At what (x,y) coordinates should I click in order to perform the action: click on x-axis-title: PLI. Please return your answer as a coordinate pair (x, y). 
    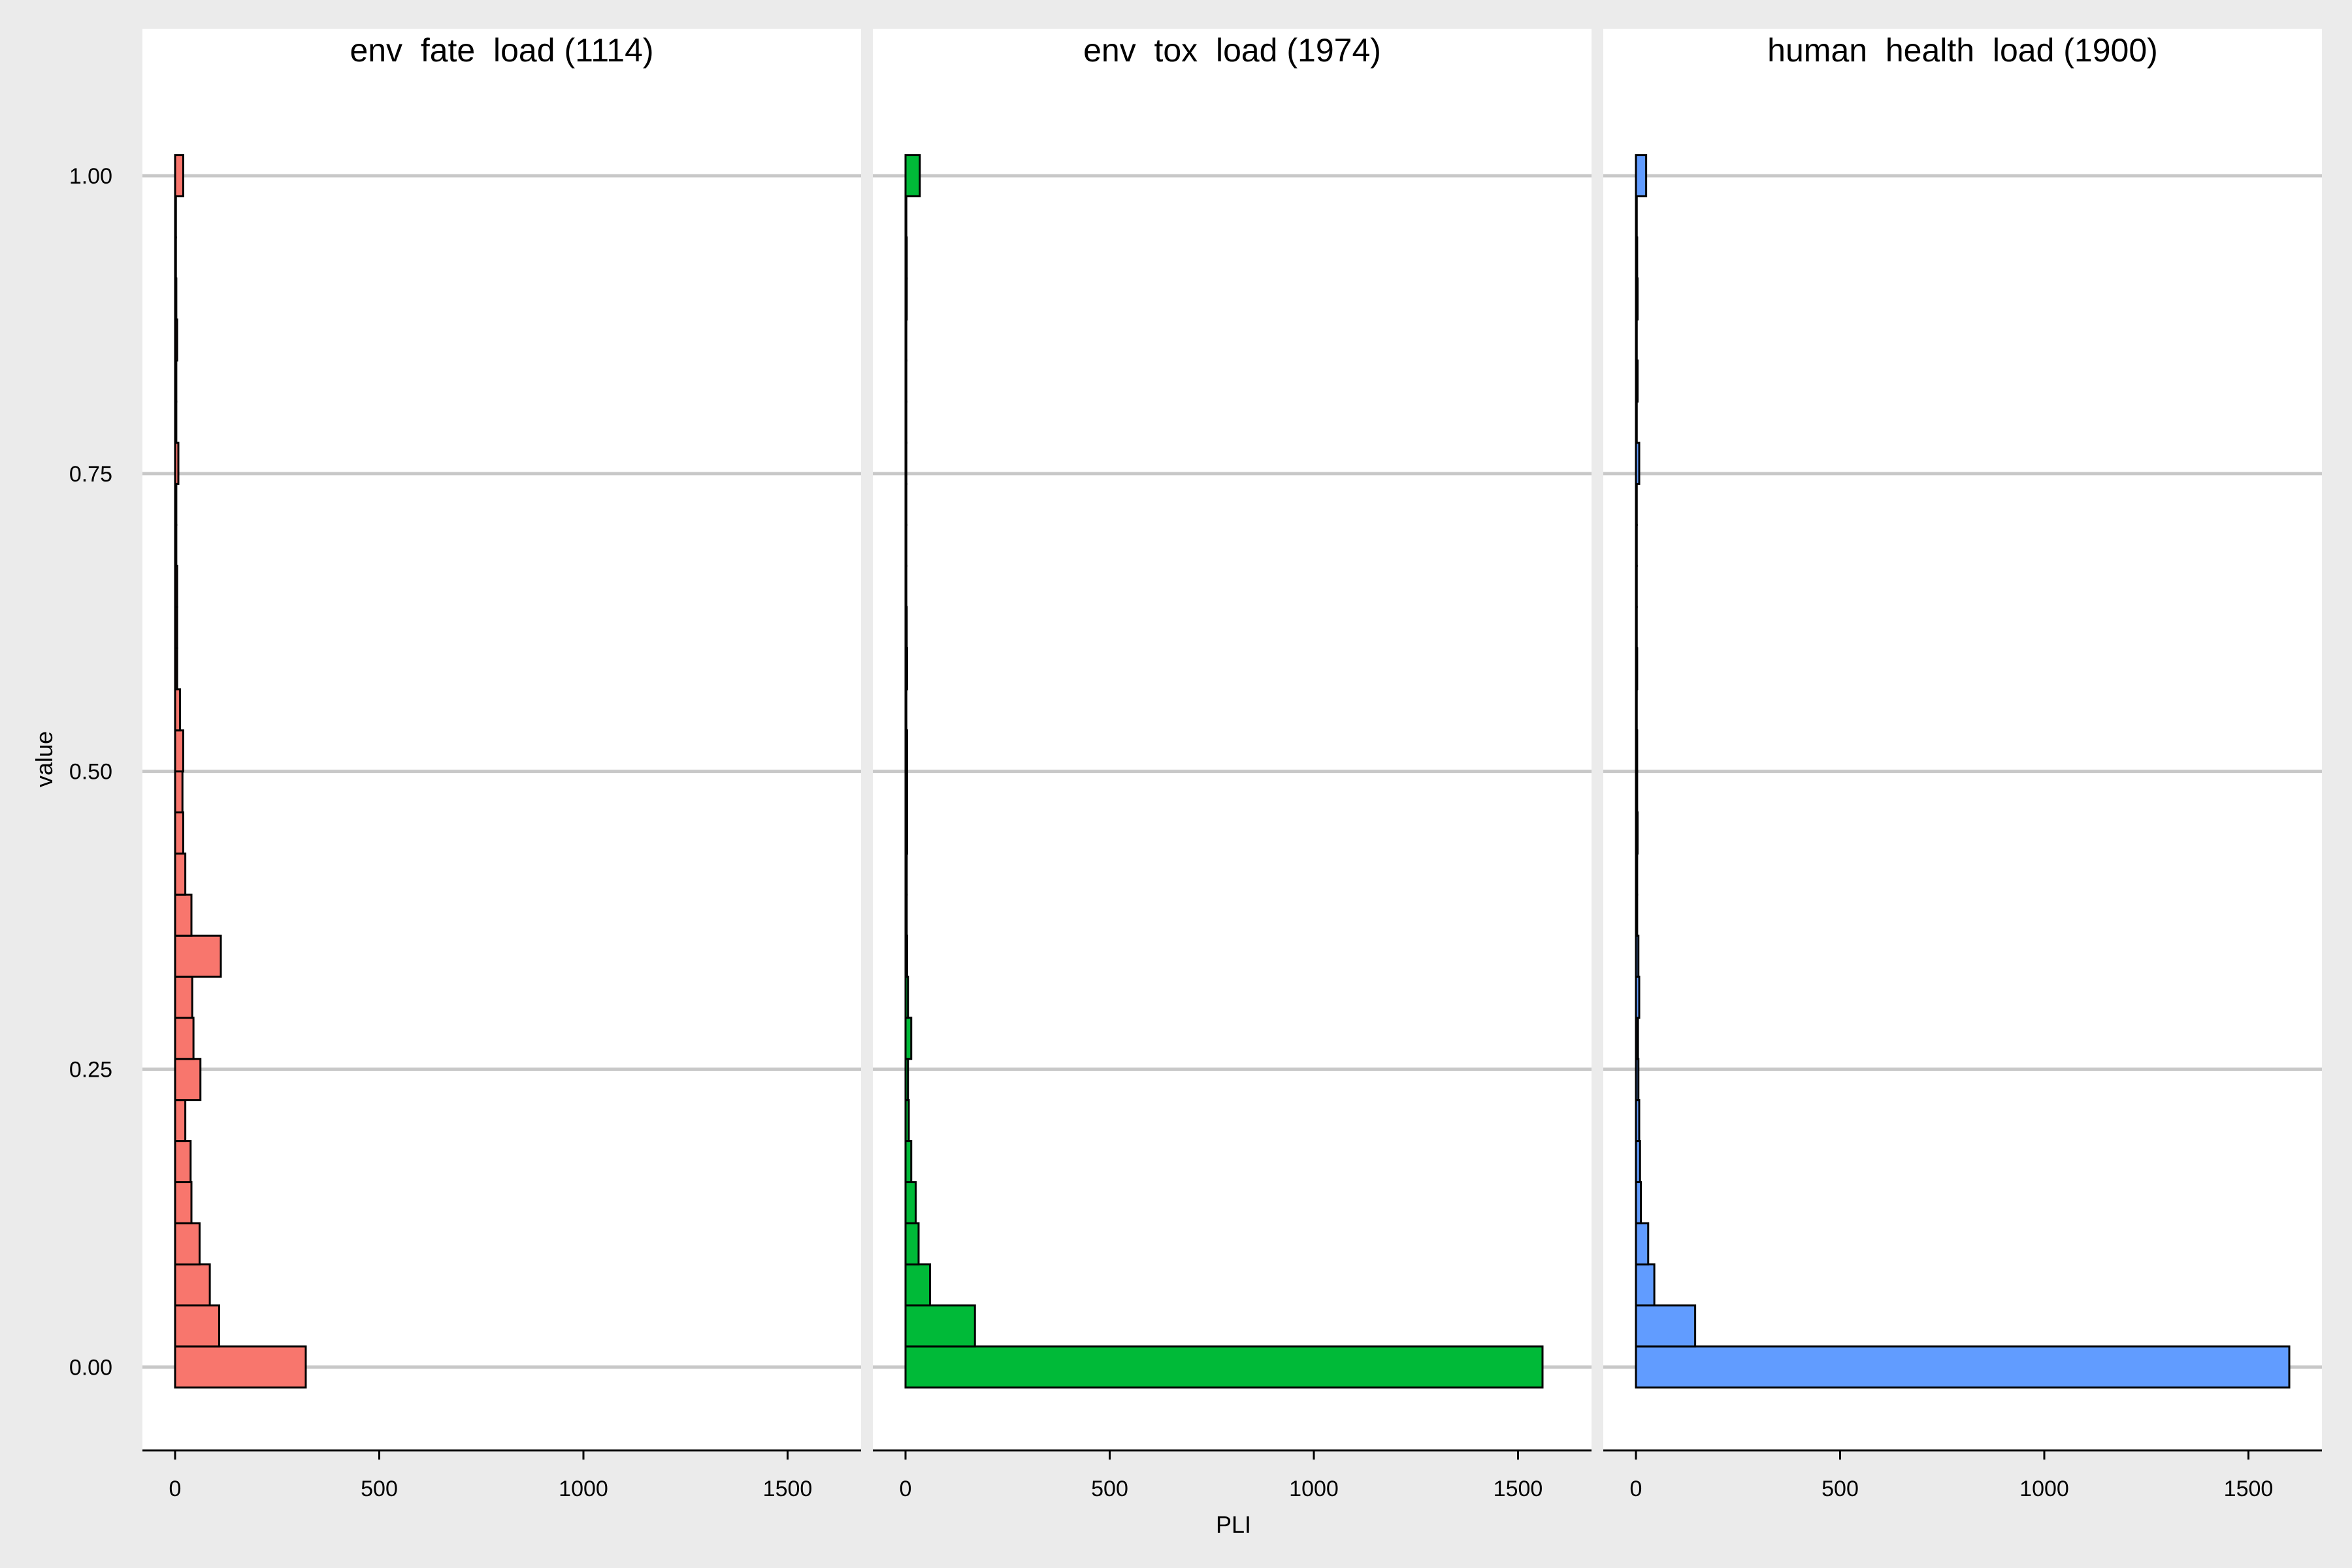
    Looking at the image, I should click on (1233, 1524).